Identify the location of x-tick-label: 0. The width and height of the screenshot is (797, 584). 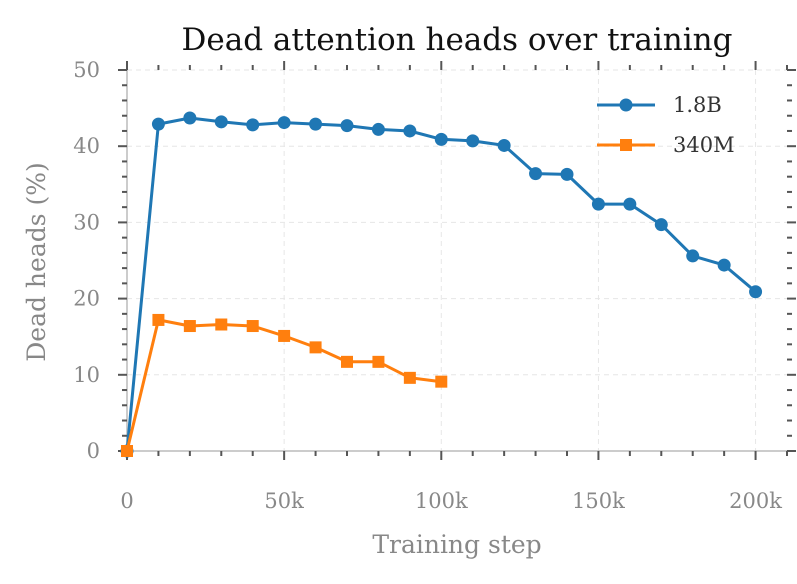
(126, 501).